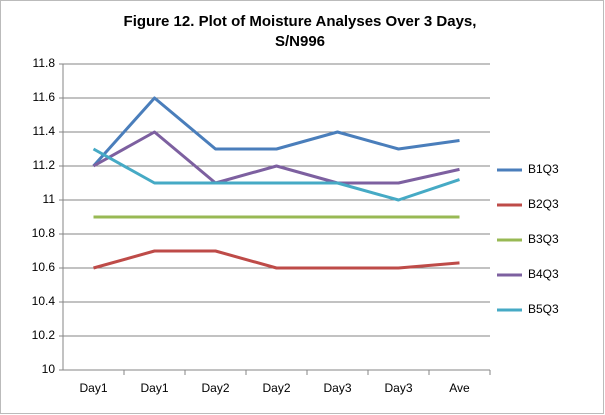 Image resolution: width=605 pixels, height=415 pixels. Describe the element at coordinates (44, 131) in the screenshot. I see `y-tick-label: 11.4` at that location.